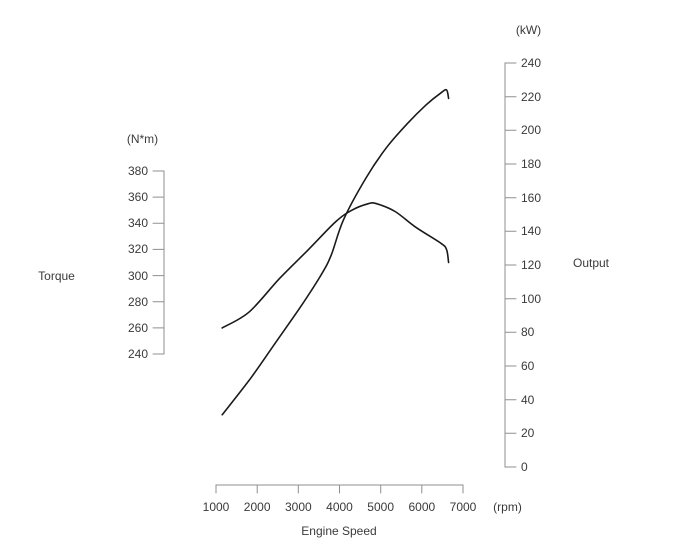 This screenshot has height=560, width=688. What do you see at coordinates (137, 171) in the screenshot?
I see `y-left-tick-label: 380` at bounding box center [137, 171].